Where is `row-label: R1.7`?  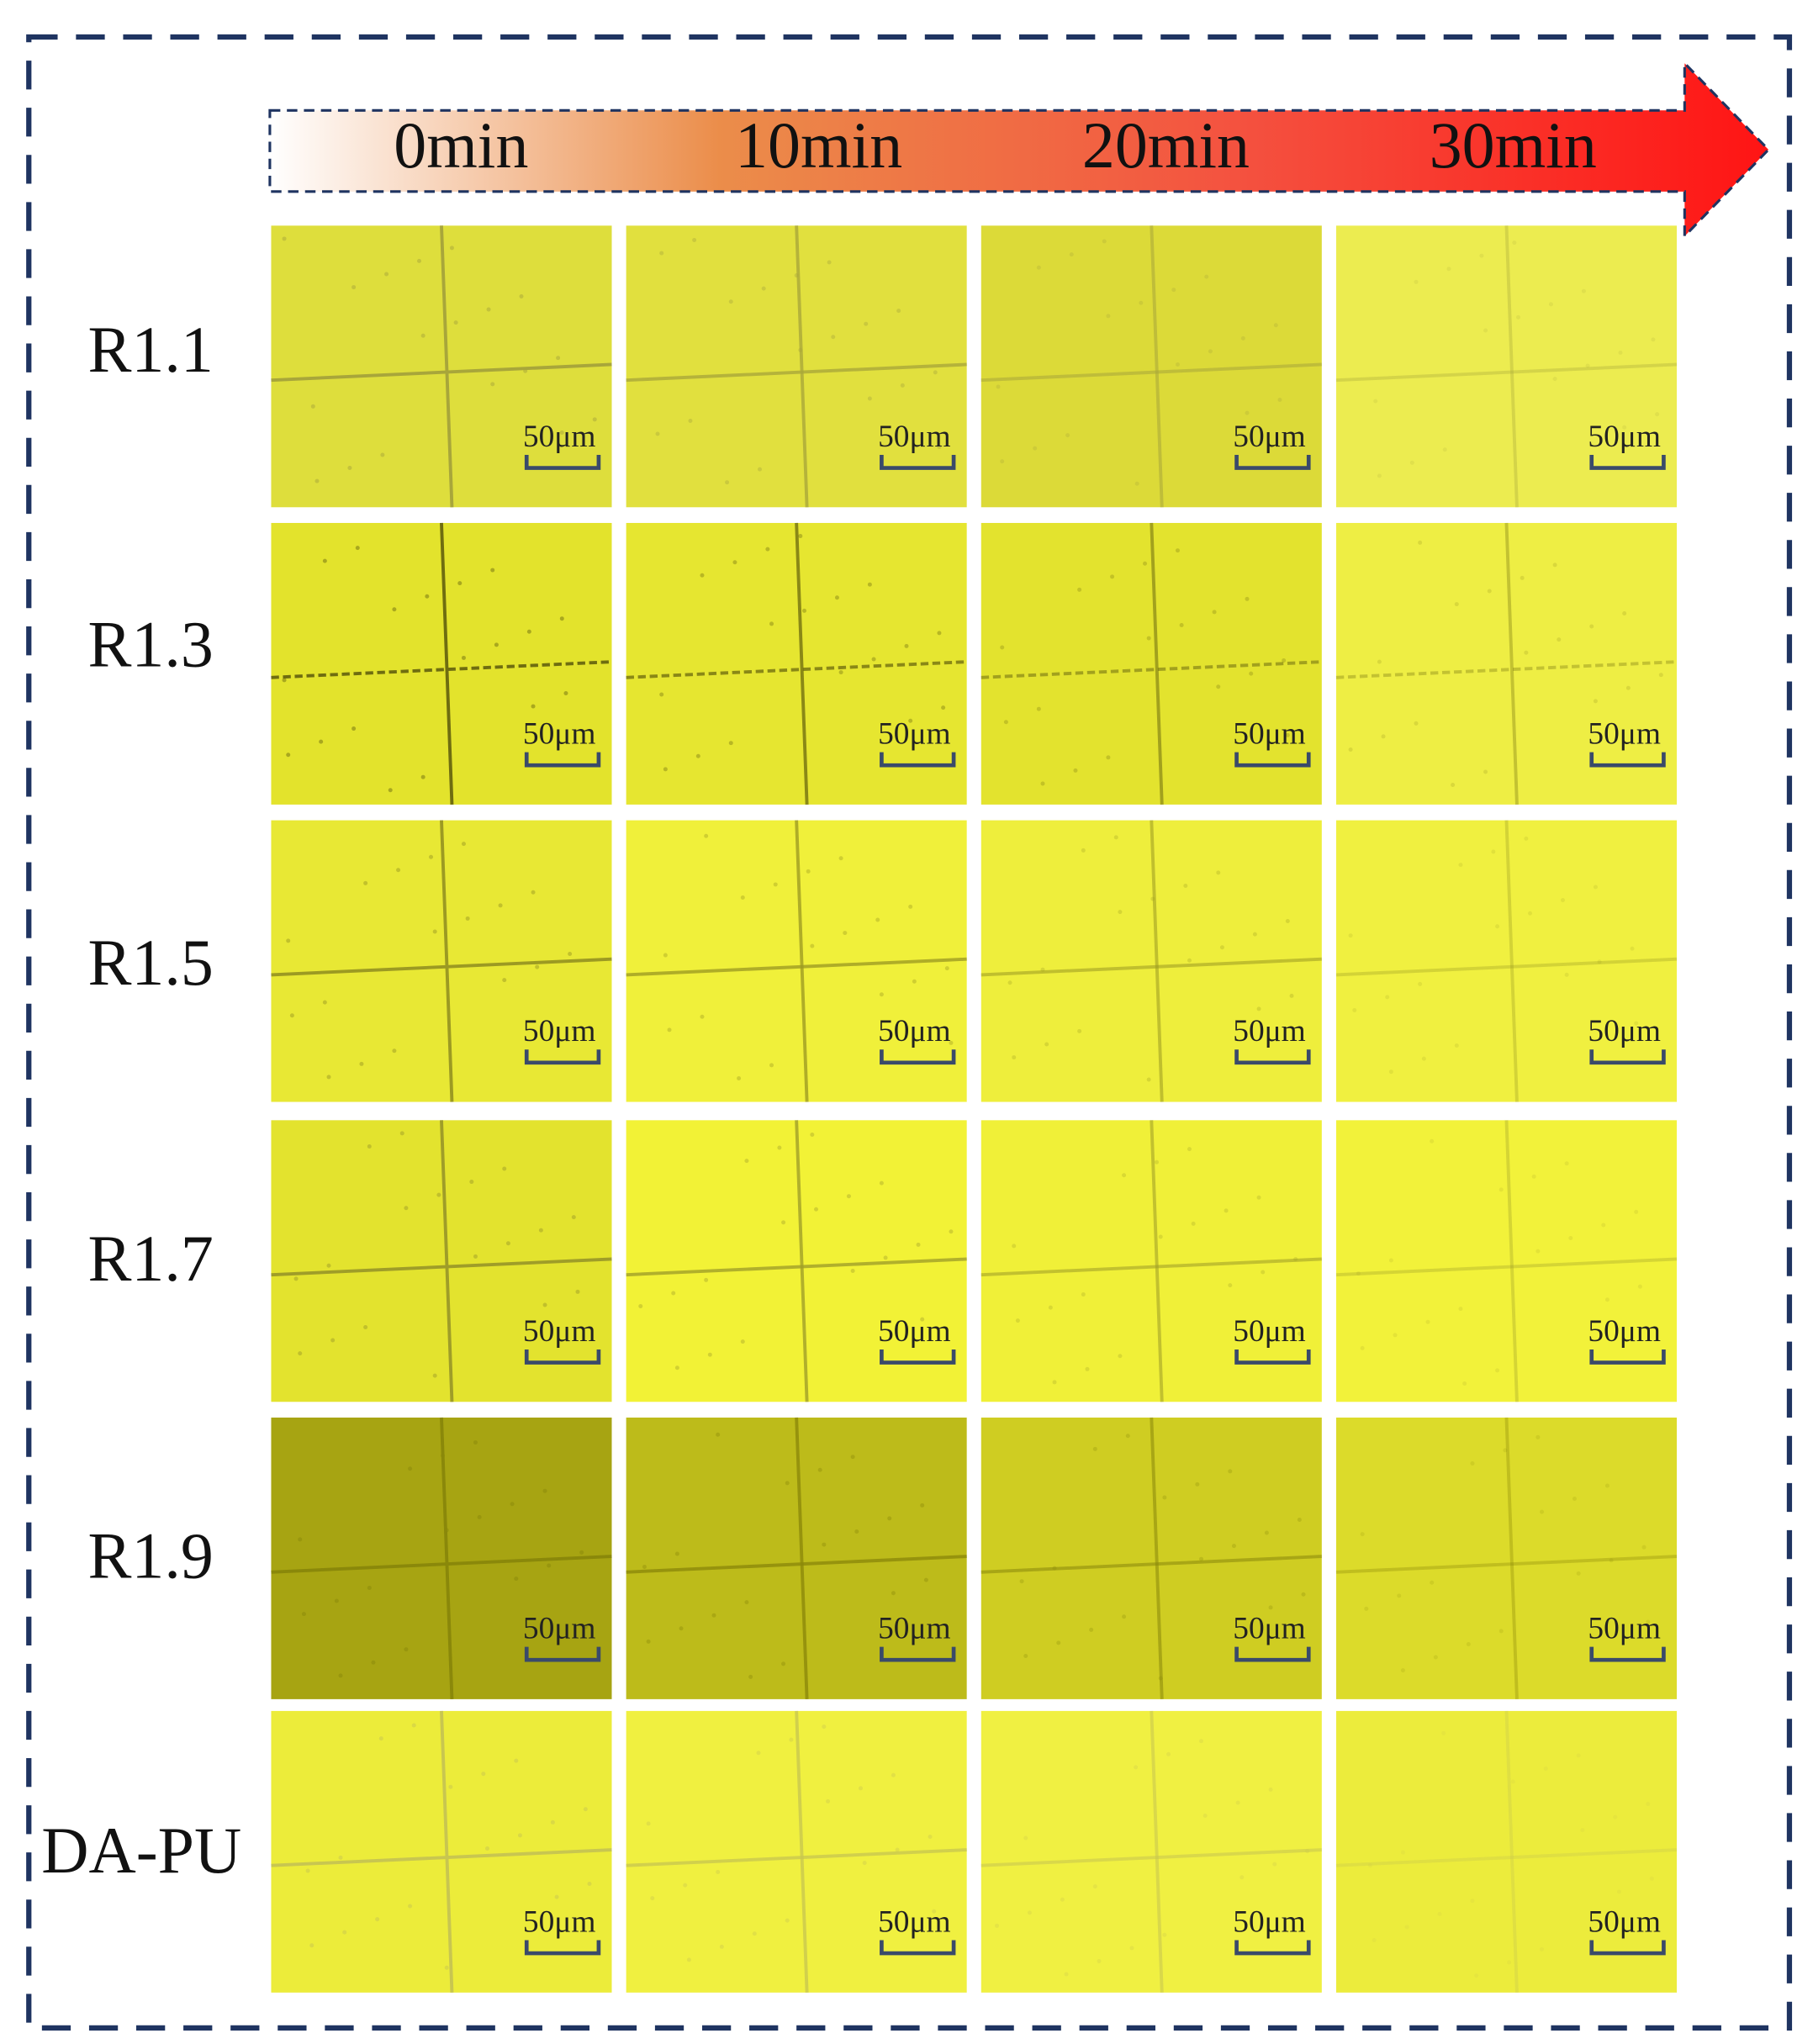 row-label: R1.7 is located at coordinates (150, 1259).